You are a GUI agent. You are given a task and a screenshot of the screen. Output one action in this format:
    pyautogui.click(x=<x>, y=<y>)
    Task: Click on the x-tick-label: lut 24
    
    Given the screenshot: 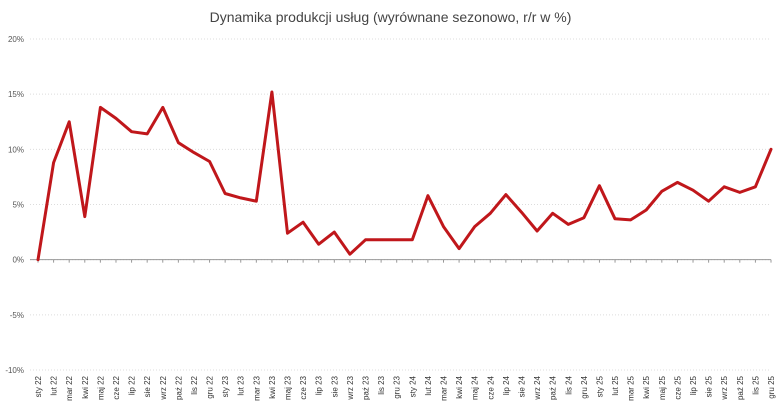 What is the action you would take?
    pyautogui.click(x=428, y=385)
    